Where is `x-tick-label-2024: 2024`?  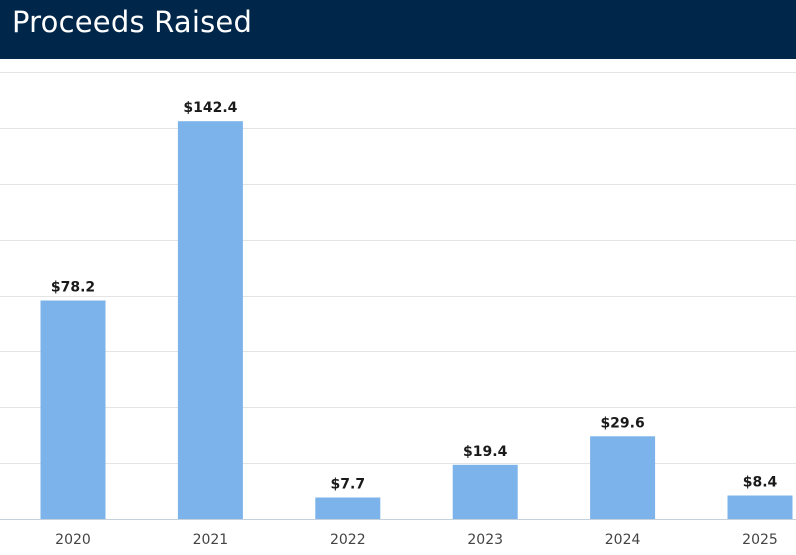
x-tick-label-2024: 2024 is located at coordinates (623, 540).